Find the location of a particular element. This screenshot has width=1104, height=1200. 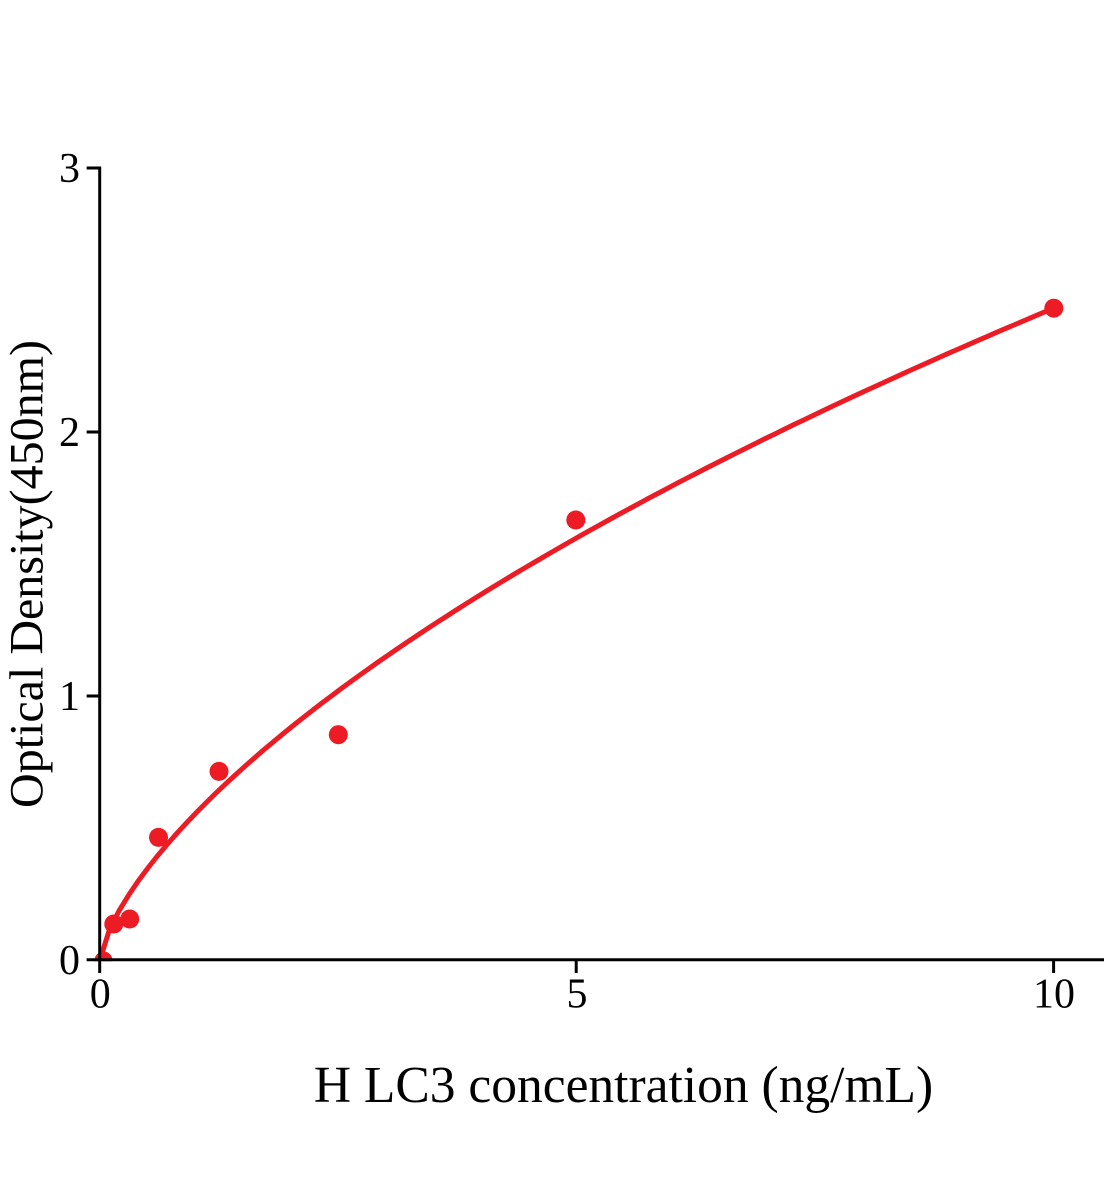

svg-text: 3 is located at coordinates (69, 169).